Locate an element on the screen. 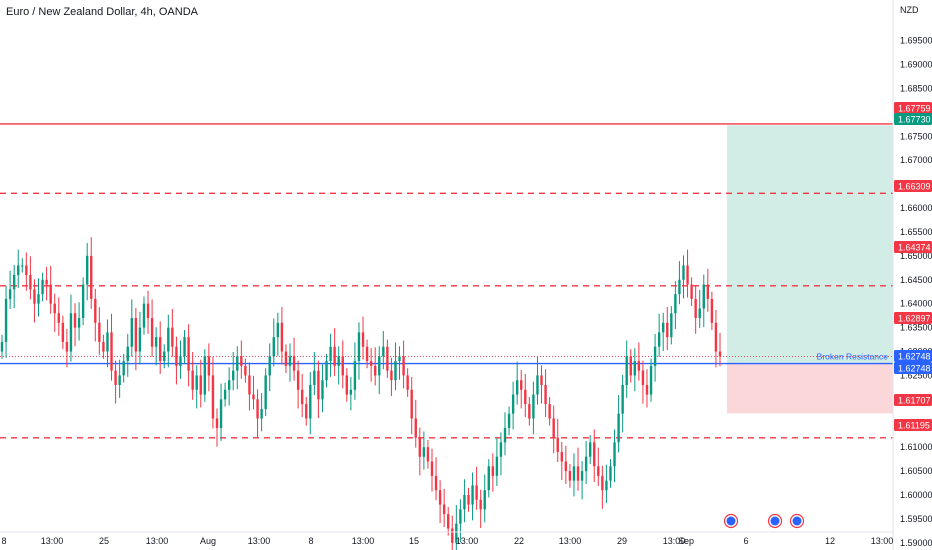 This screenshot has height=550, width=932. chart-title: Euro / New Zealand Dollar, 4h, OANDA is located at coordinates (102, 12).